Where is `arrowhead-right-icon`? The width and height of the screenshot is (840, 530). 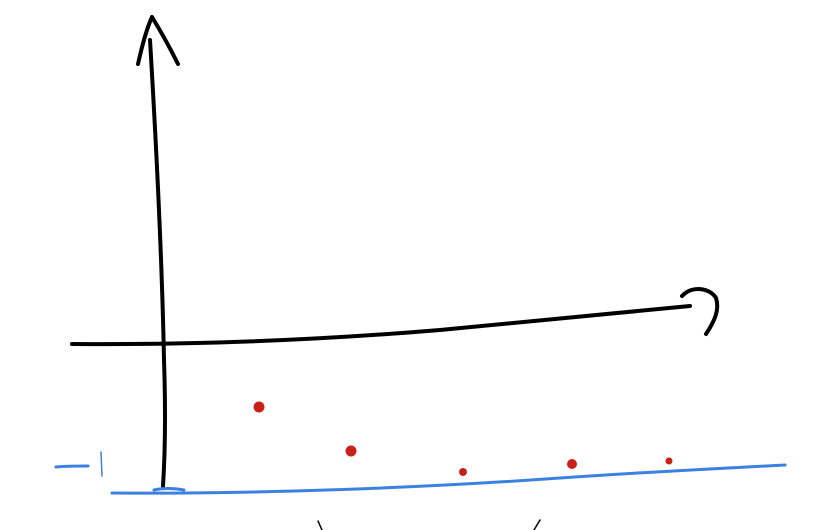 arrowhead-right-icon is located at coordinates (700, 311).